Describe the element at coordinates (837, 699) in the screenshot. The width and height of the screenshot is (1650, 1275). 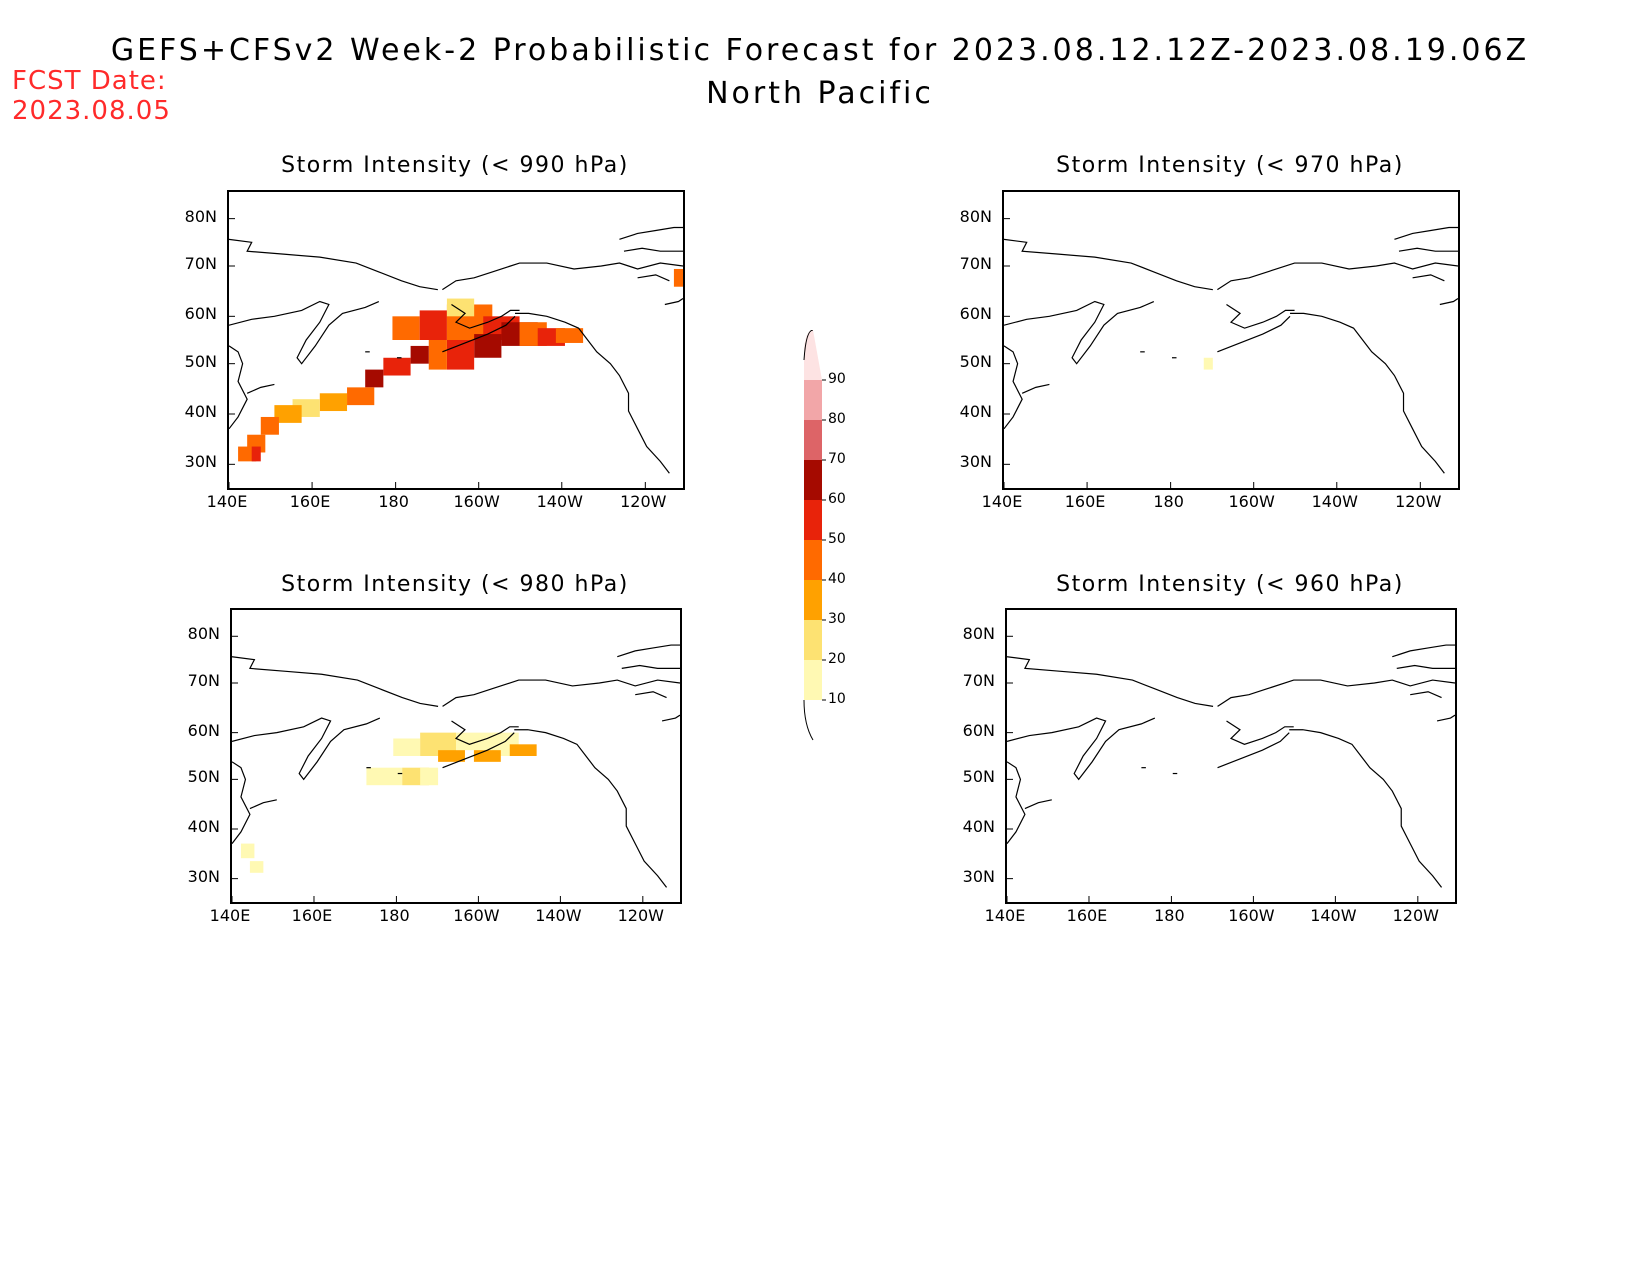
I see `colorbar-label: 10` at that location.